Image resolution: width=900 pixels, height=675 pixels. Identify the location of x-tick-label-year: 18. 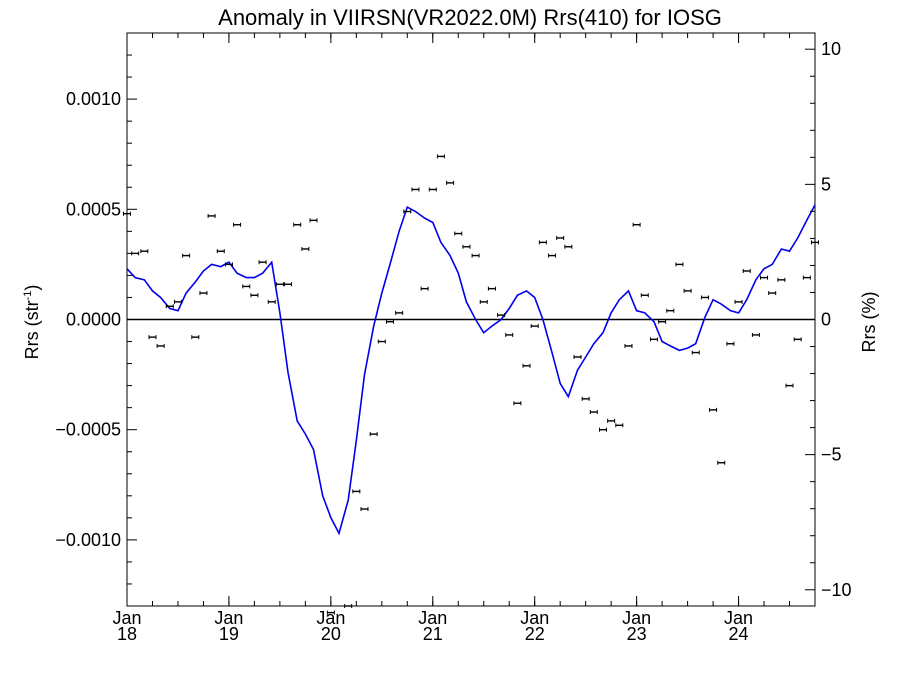
(127, 634).